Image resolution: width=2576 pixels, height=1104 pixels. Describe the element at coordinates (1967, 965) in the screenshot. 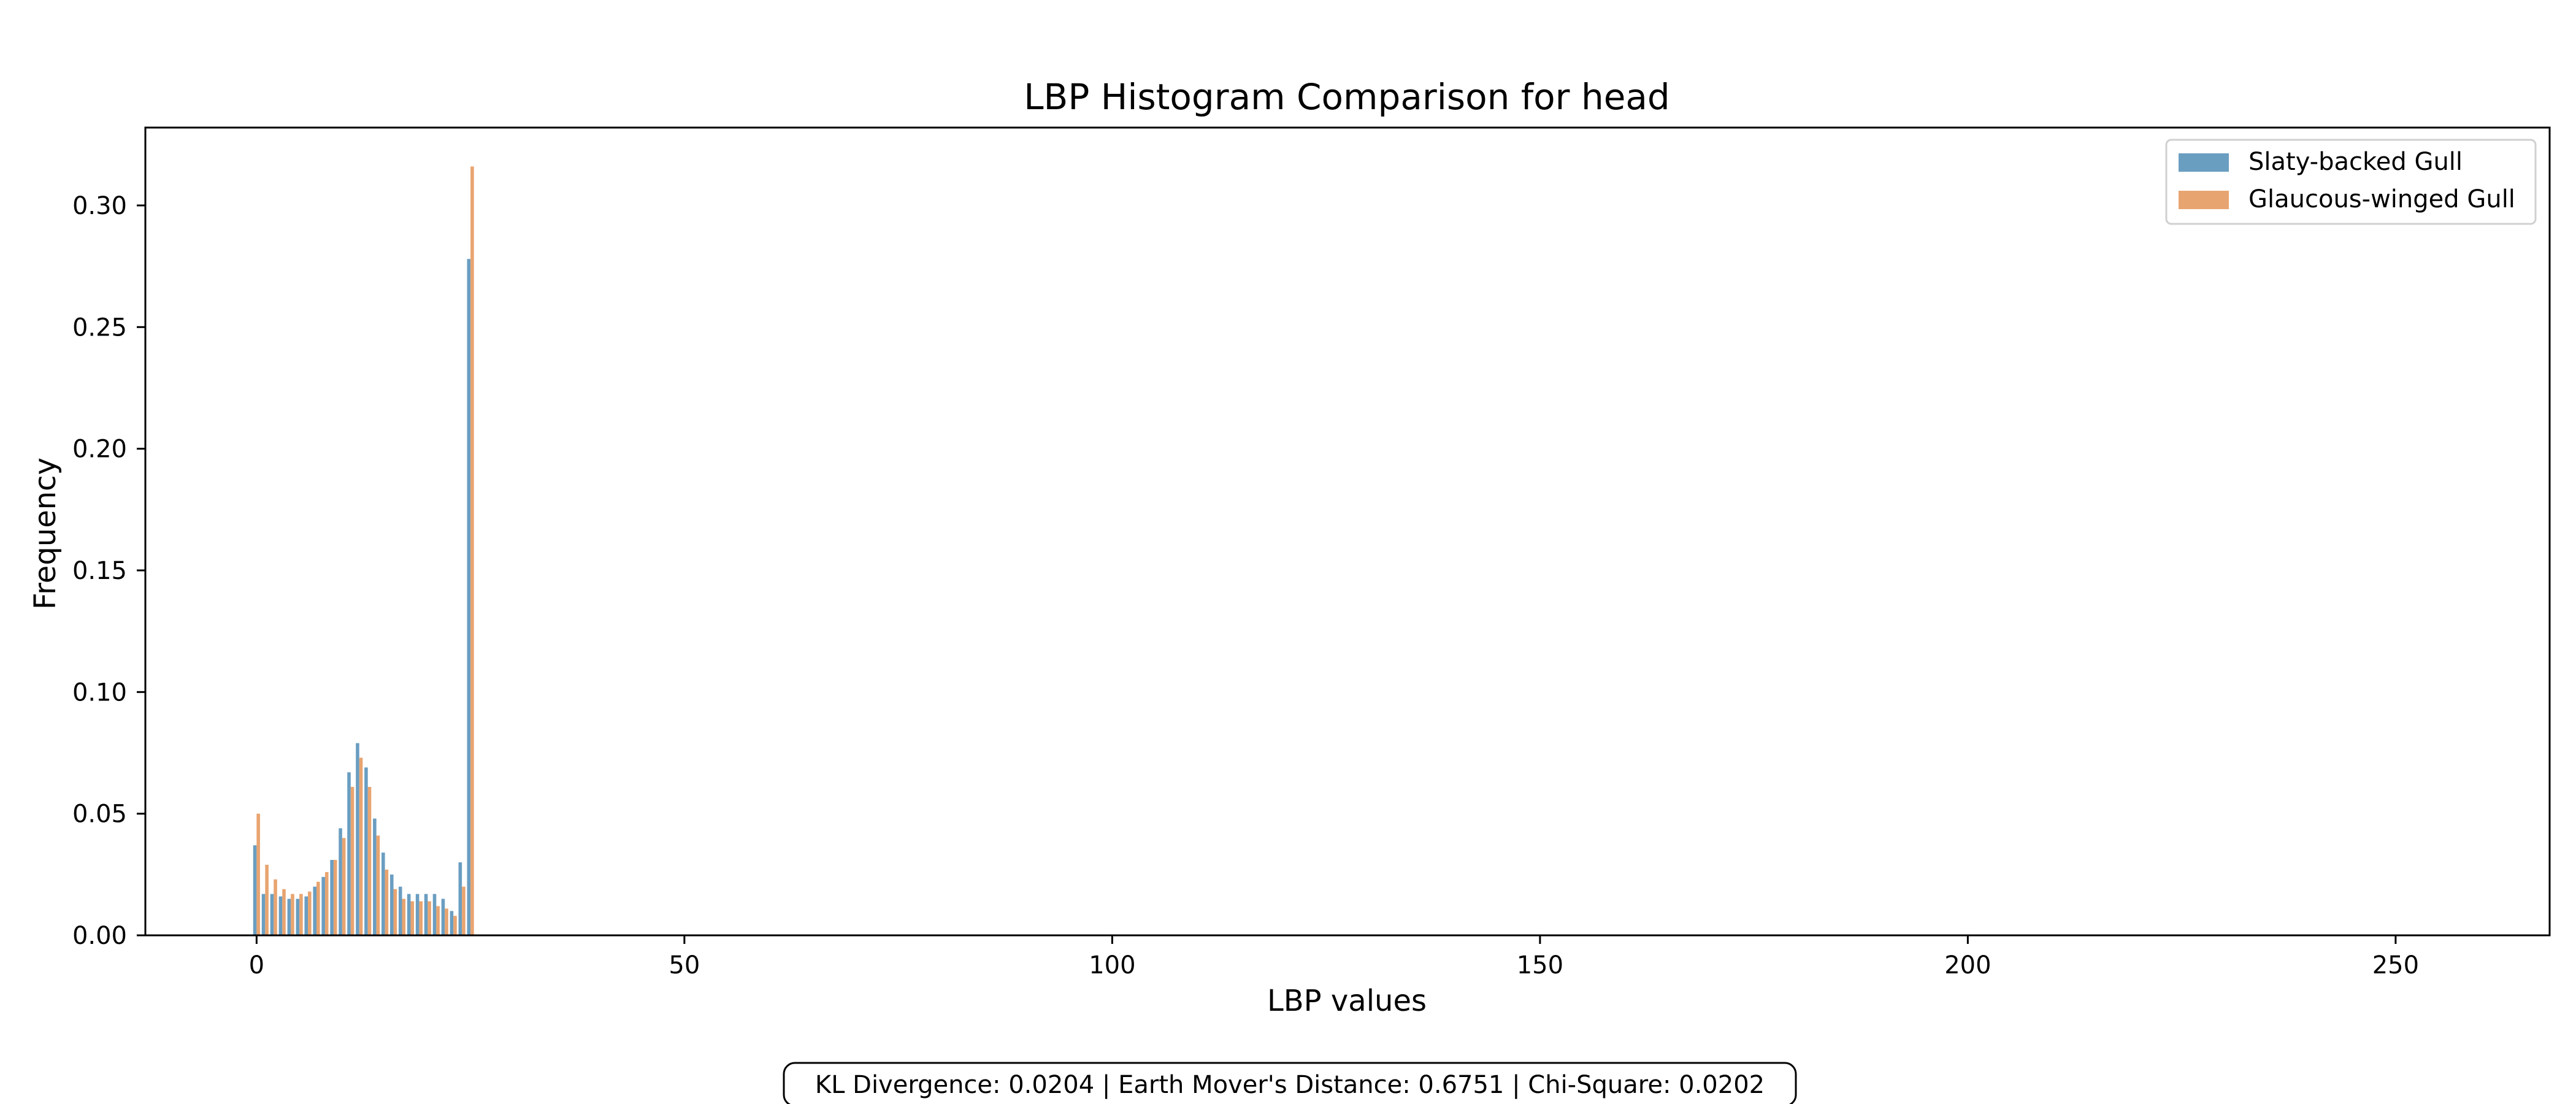

I see `x-tick-label: 200` at that location.